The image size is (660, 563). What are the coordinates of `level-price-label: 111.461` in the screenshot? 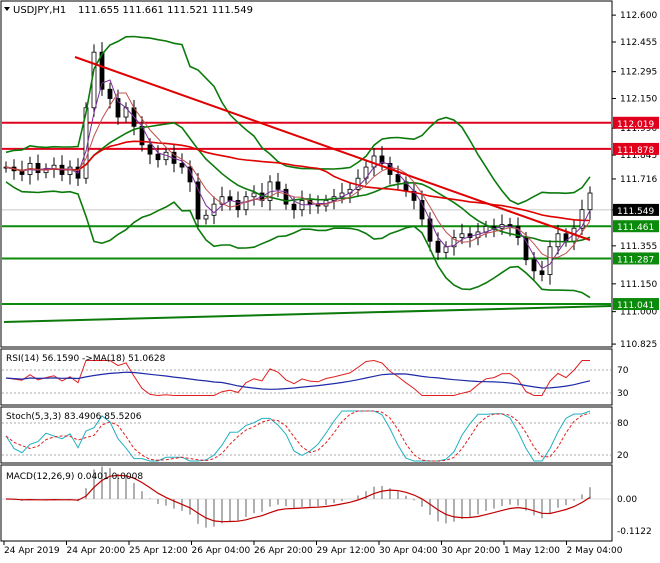 It's located at (635, 228).